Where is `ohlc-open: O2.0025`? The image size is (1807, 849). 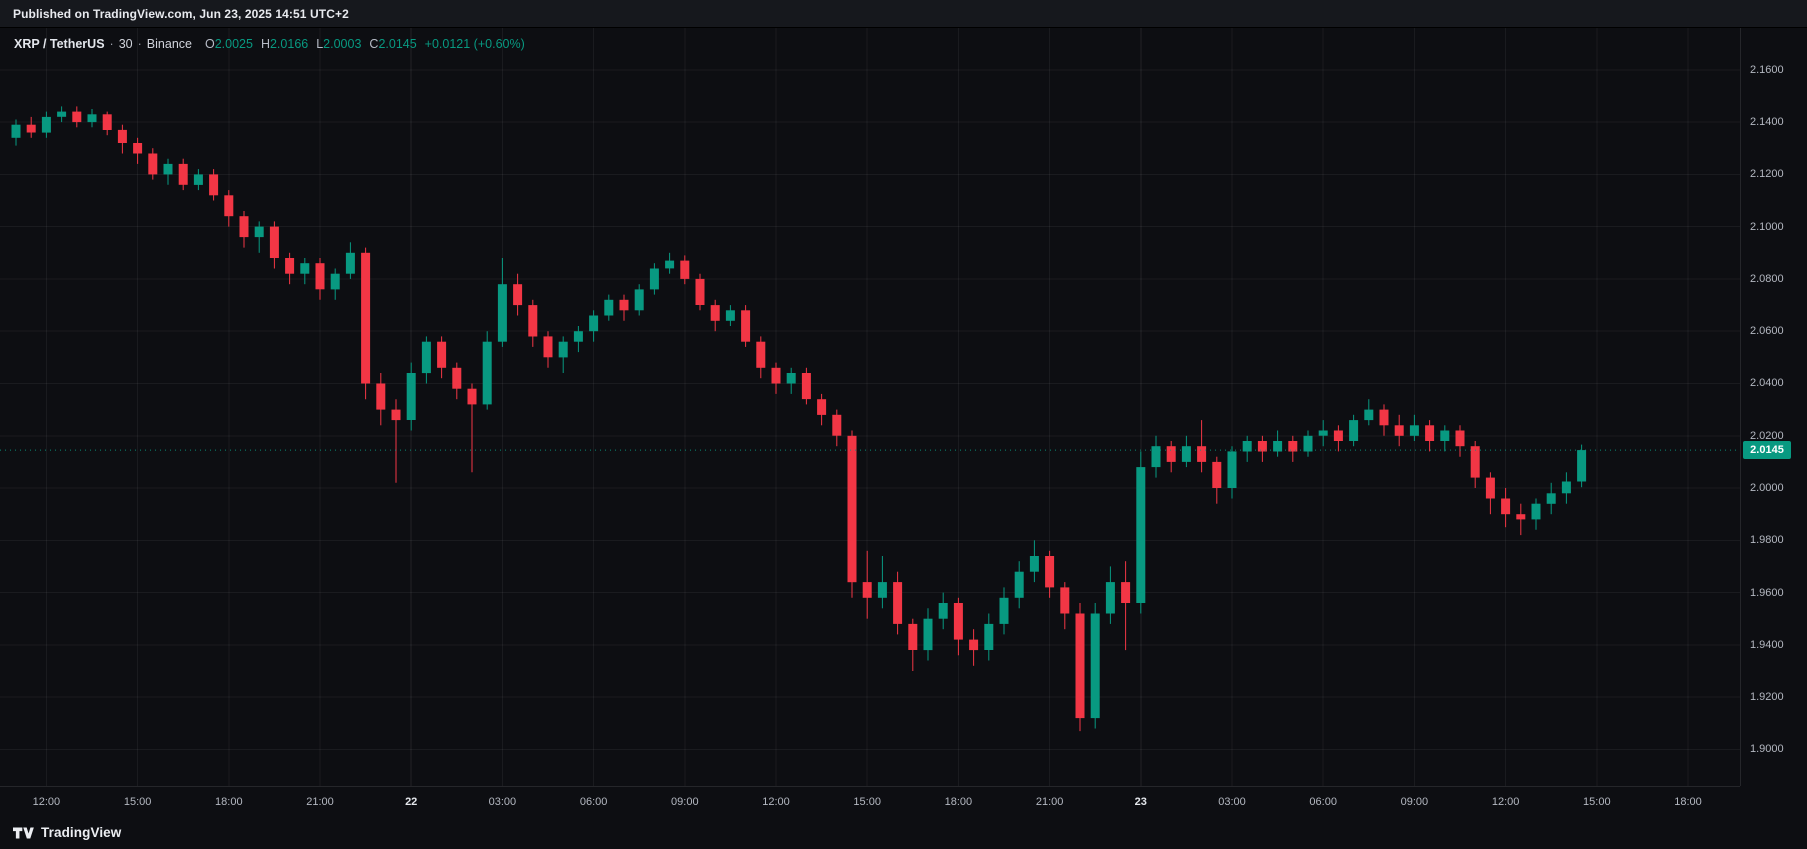
ohlc-open: O2.0025 is located at coordinates (228, 44).